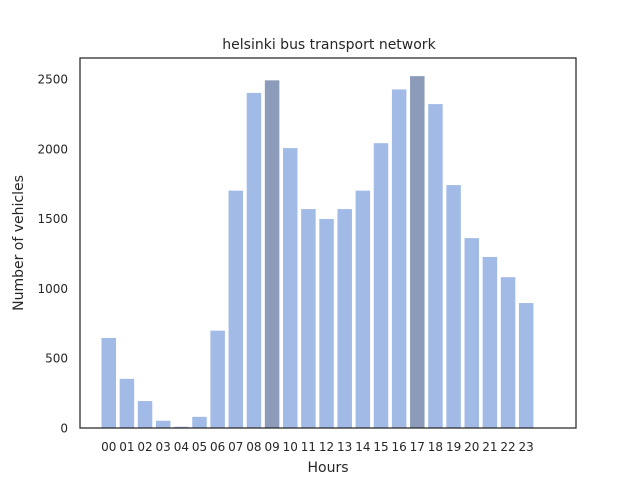 The width and height of the screenshot is (640, 480). What do you see at coordinates (144, 447) in the screenshot?
I see `x-tick-label: 02` at bounding box center [144, 447].